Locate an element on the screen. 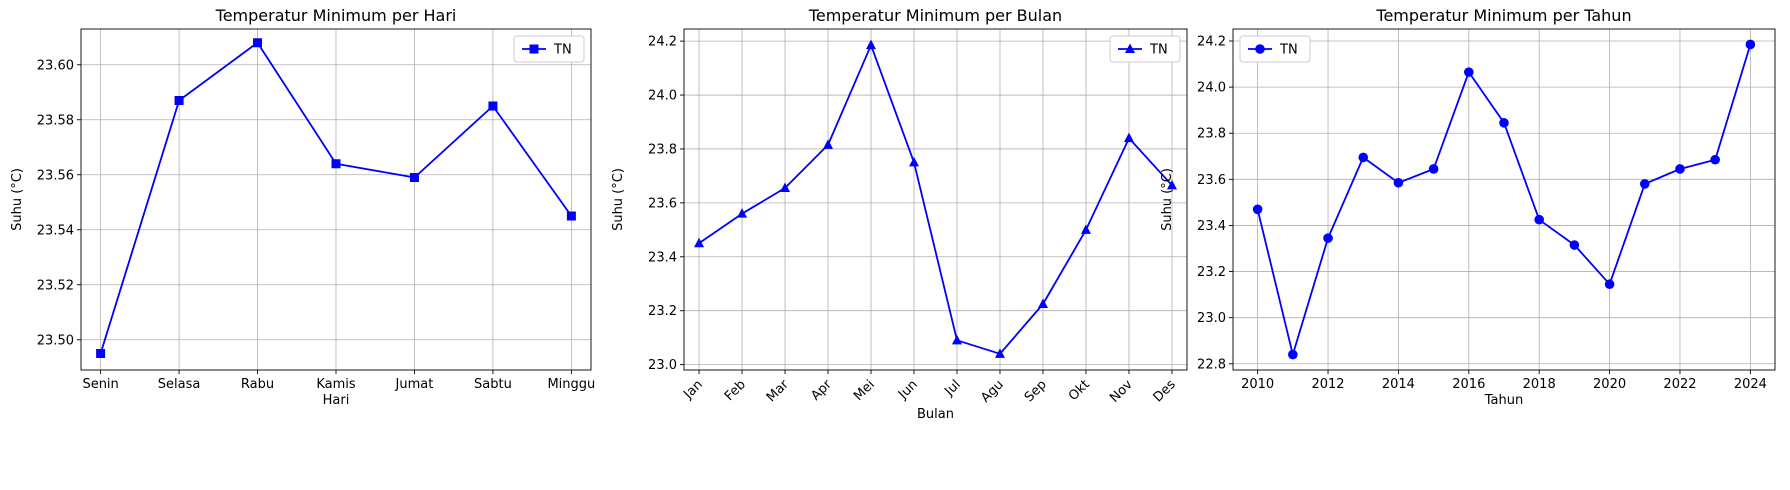  y-tick-label: 23.54 is located at coordinates (55, 230).